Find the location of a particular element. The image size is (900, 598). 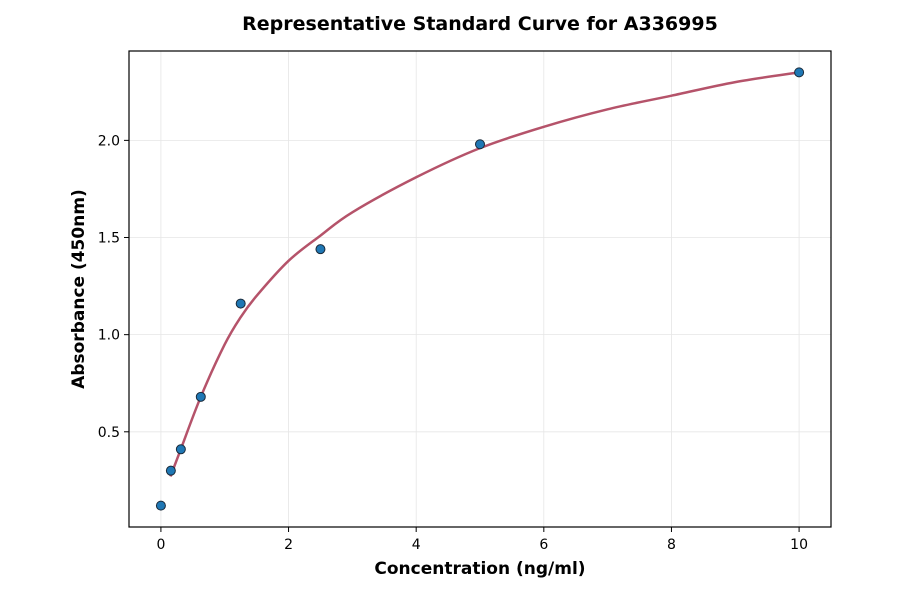

x-tick-label: 0 is located at coordinates (160, 545).